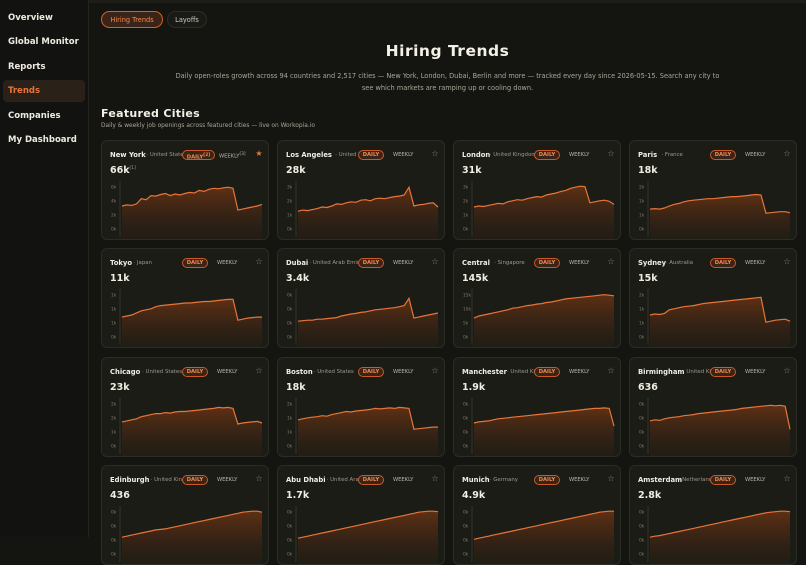 This screenshot has width=806, height=565. Describe the element at coordinates (362, 427) in the screenshot. I see `sparkline-chart: 2k 1k 1k 0k` at that location.